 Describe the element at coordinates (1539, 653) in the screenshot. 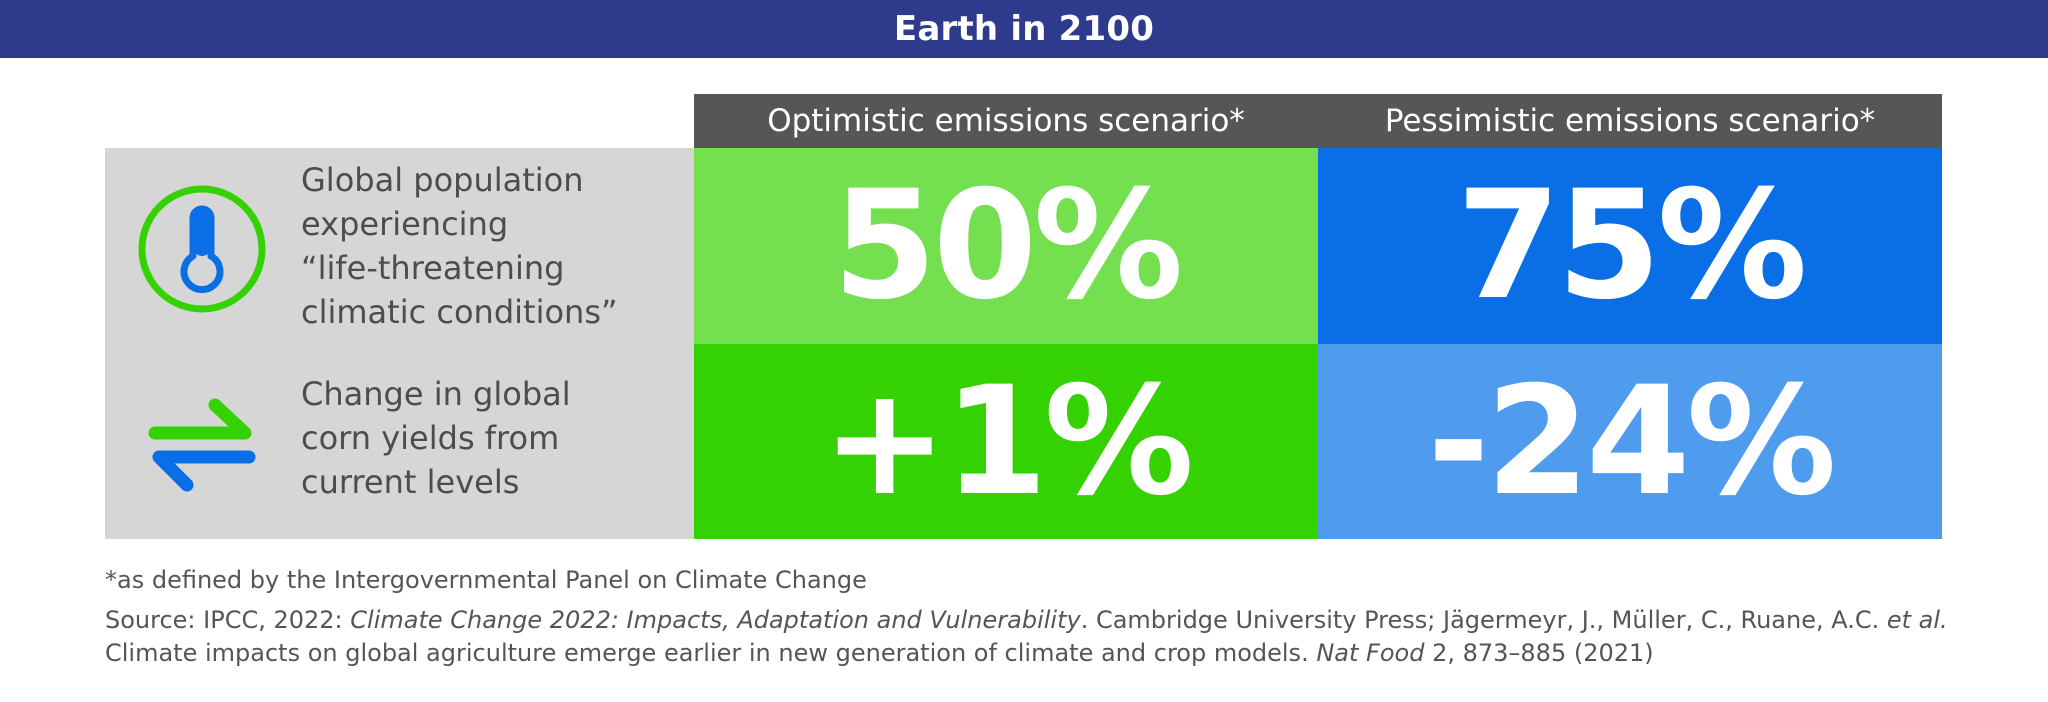

I see `source-citation-numbers: 2, 873–885 (2021)` at that location.